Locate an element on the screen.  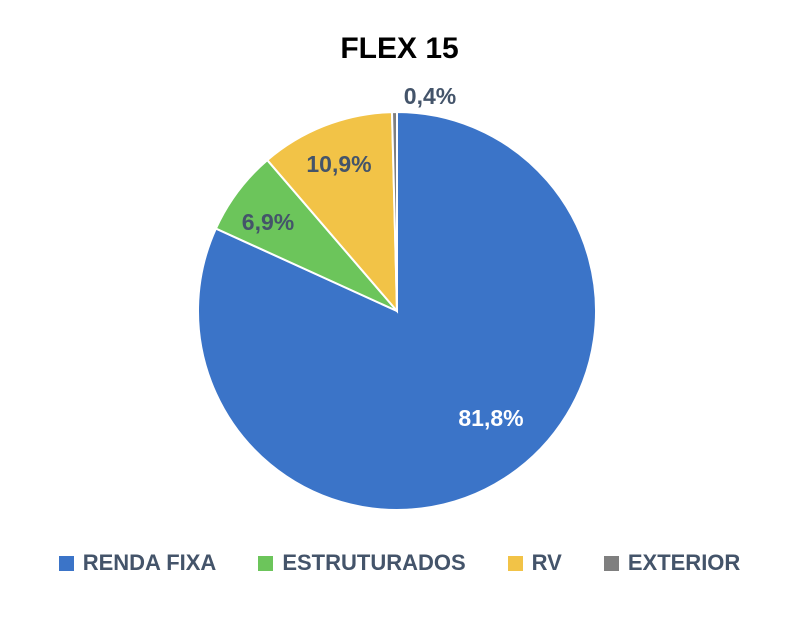
pie-slice-rv is located at coordinates (332, 212).